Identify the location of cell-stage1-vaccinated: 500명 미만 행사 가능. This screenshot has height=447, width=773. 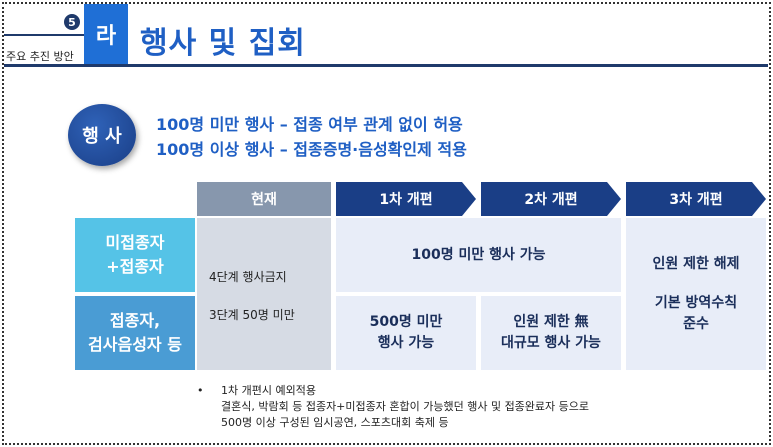
(406, 333).